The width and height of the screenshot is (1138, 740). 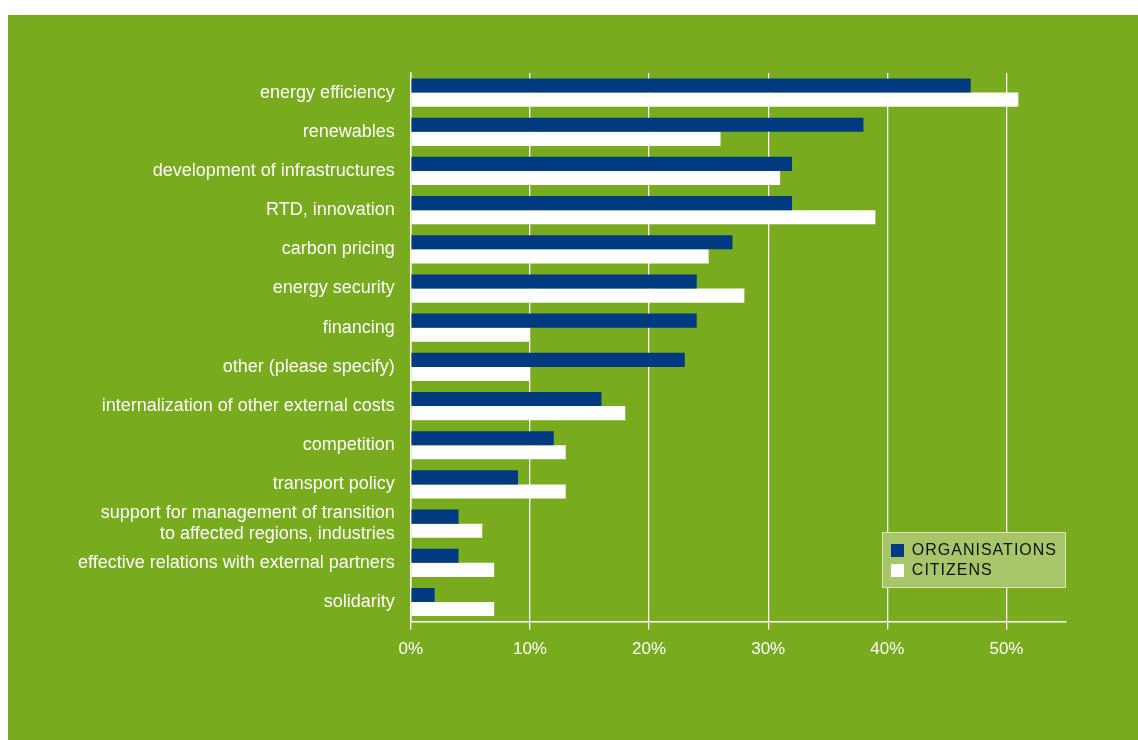 What do you see at coordinates (348, 444) in the screenshot?
I see `y-tick-label: competition` at bounding box center [348, 444].